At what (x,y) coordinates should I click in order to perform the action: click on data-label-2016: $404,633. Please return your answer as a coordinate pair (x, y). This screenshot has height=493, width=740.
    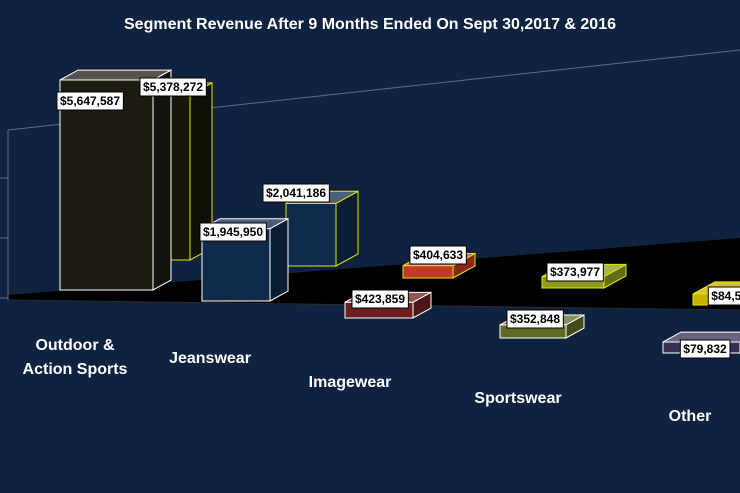
    Looking at the image, I should click on (438, 255).